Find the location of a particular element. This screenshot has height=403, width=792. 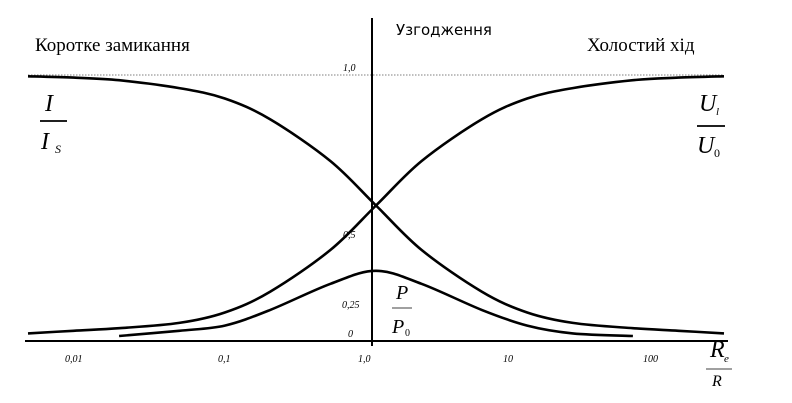

y-tick-label-025: 0,25 is located at coordinates (351, 305).